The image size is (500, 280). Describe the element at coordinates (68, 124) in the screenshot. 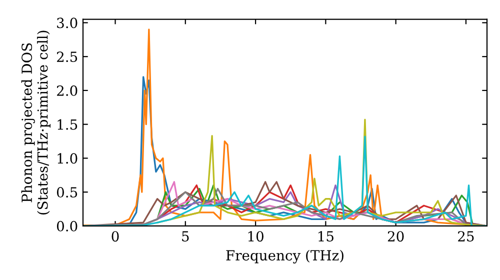

I see `y-tick-label: 1.5` at that location.